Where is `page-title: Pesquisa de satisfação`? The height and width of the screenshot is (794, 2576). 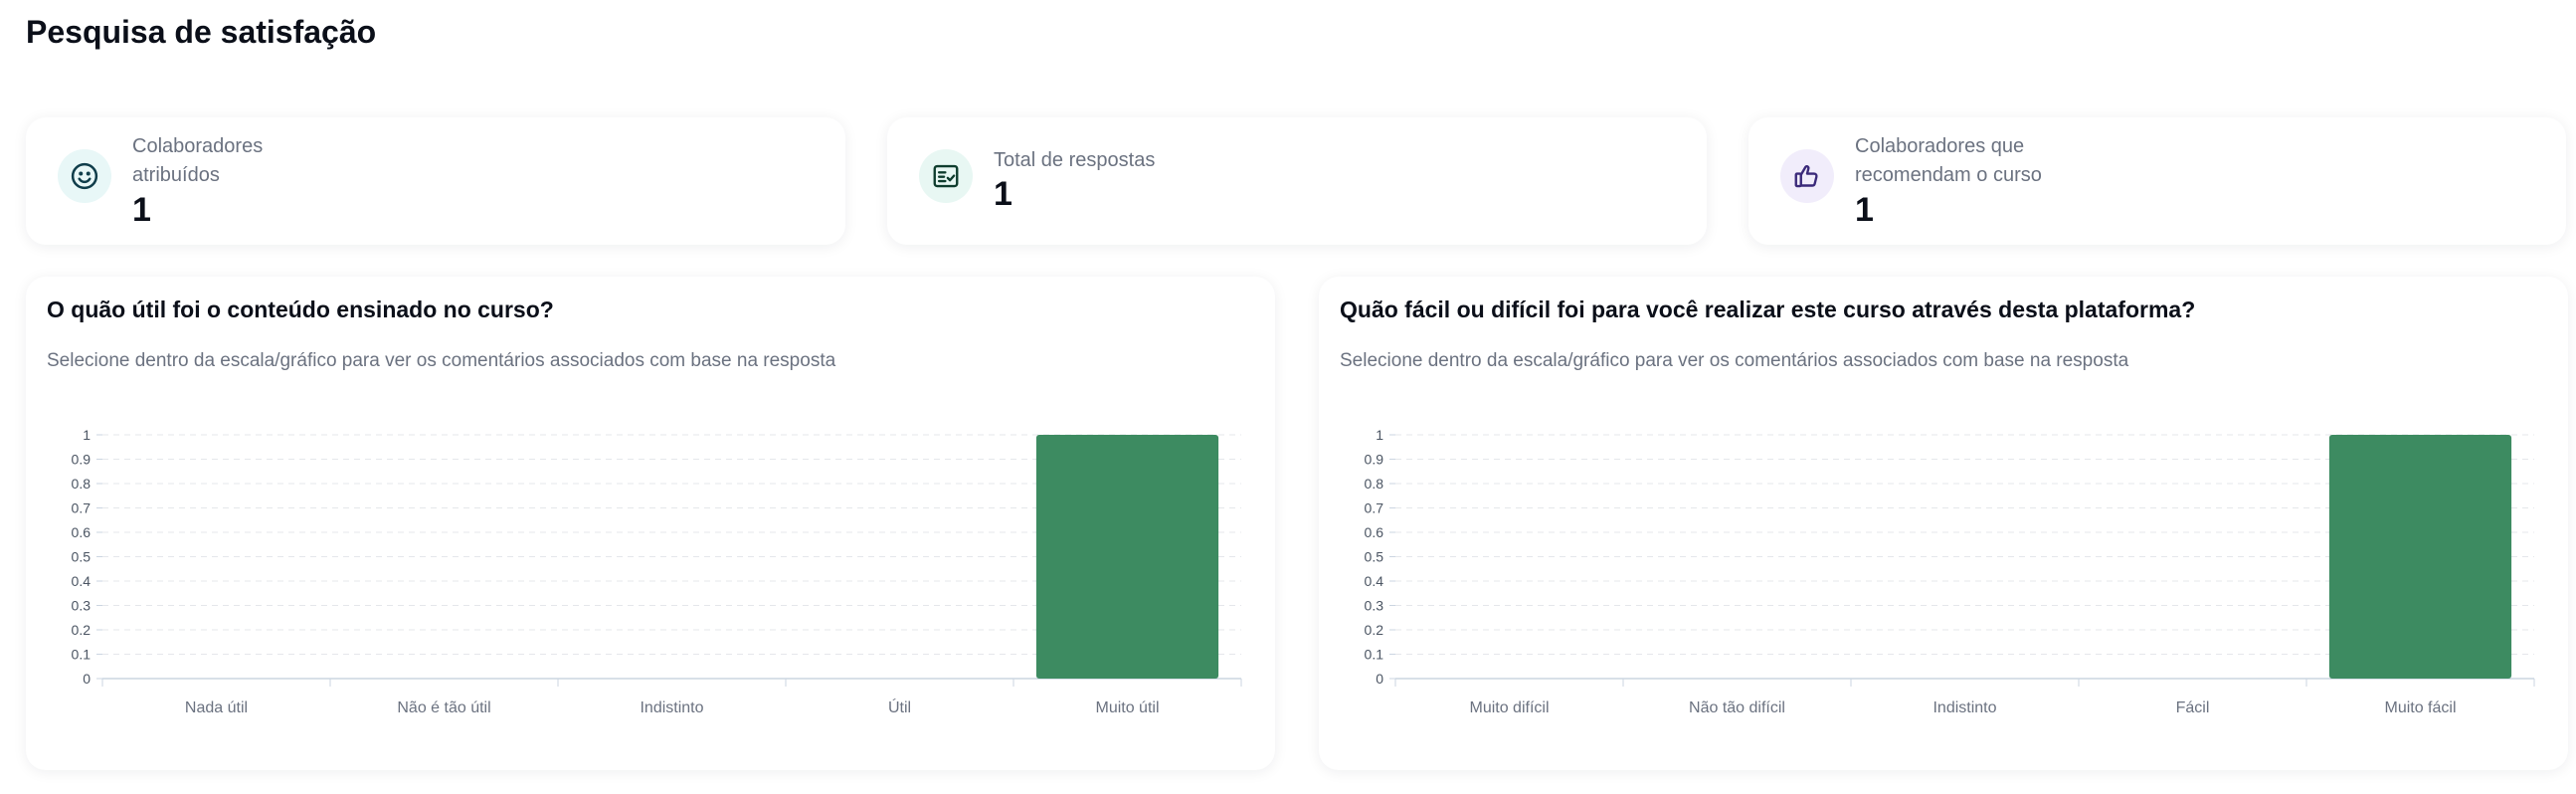
page-title: Pesquisa de satisfação is located at coordinates (201, 32).